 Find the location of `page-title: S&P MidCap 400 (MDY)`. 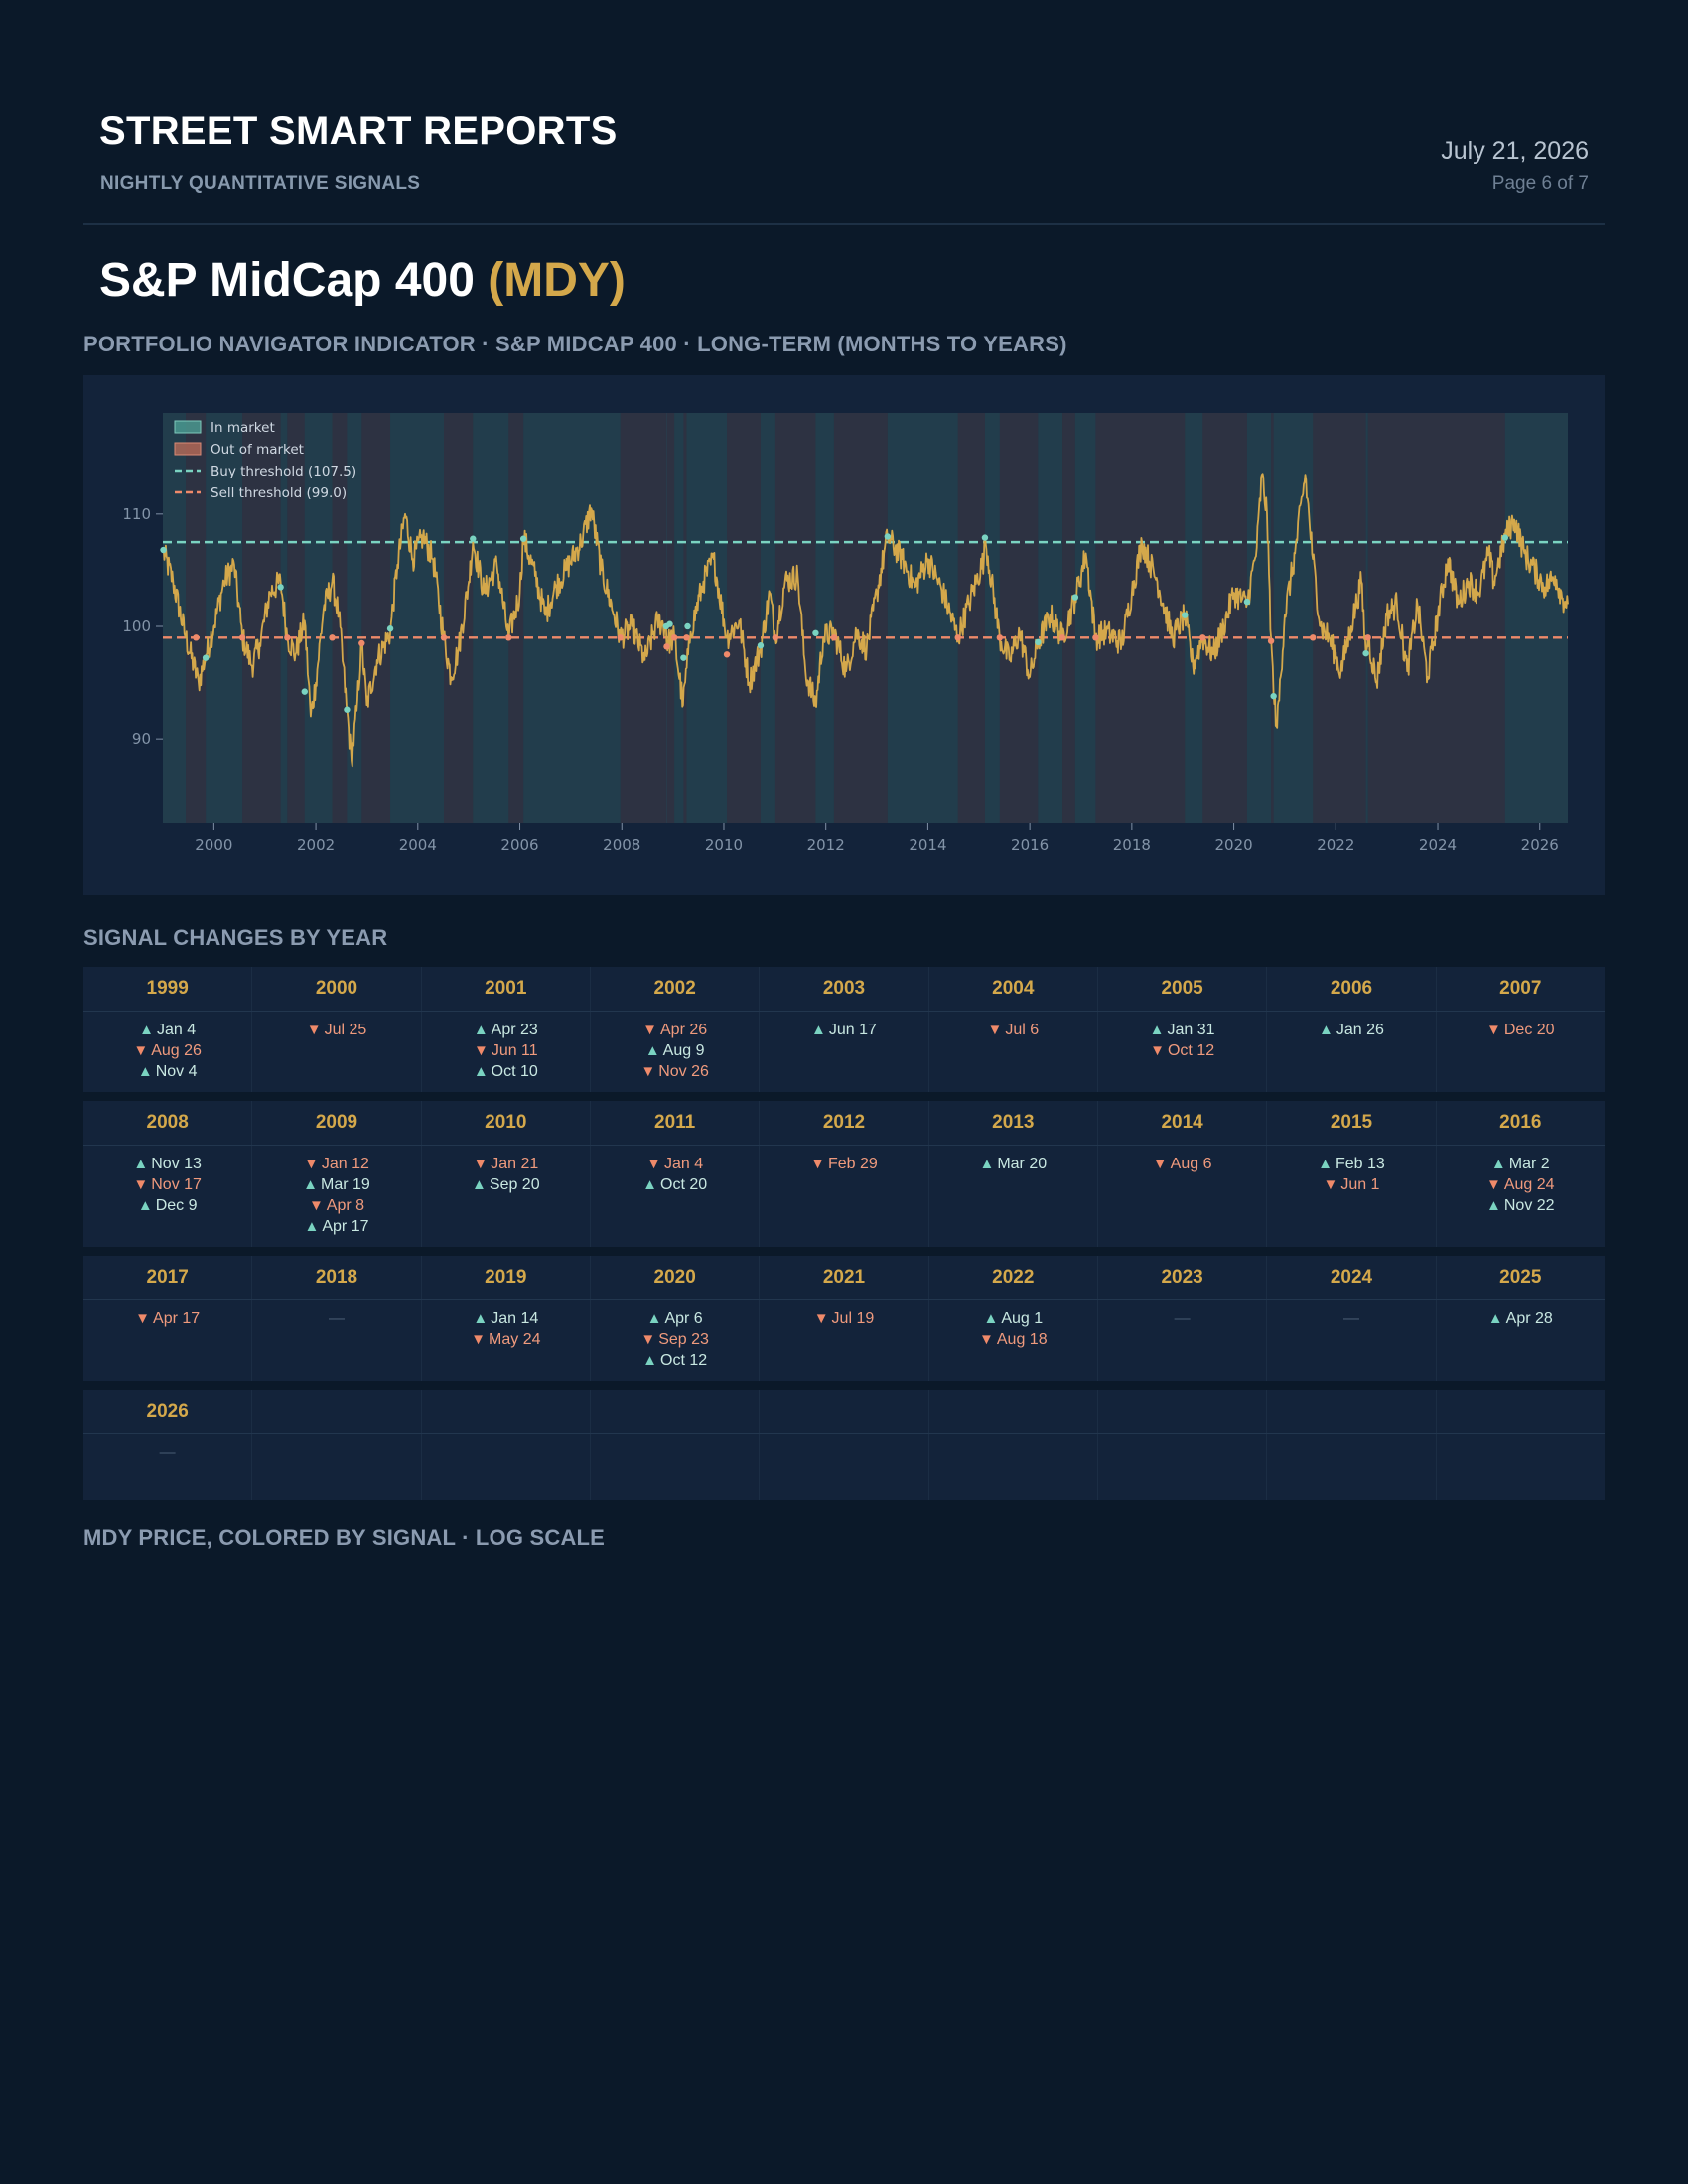

page-title: S&P MidCap 400 (MDY) is located at coordinates (362, 280).